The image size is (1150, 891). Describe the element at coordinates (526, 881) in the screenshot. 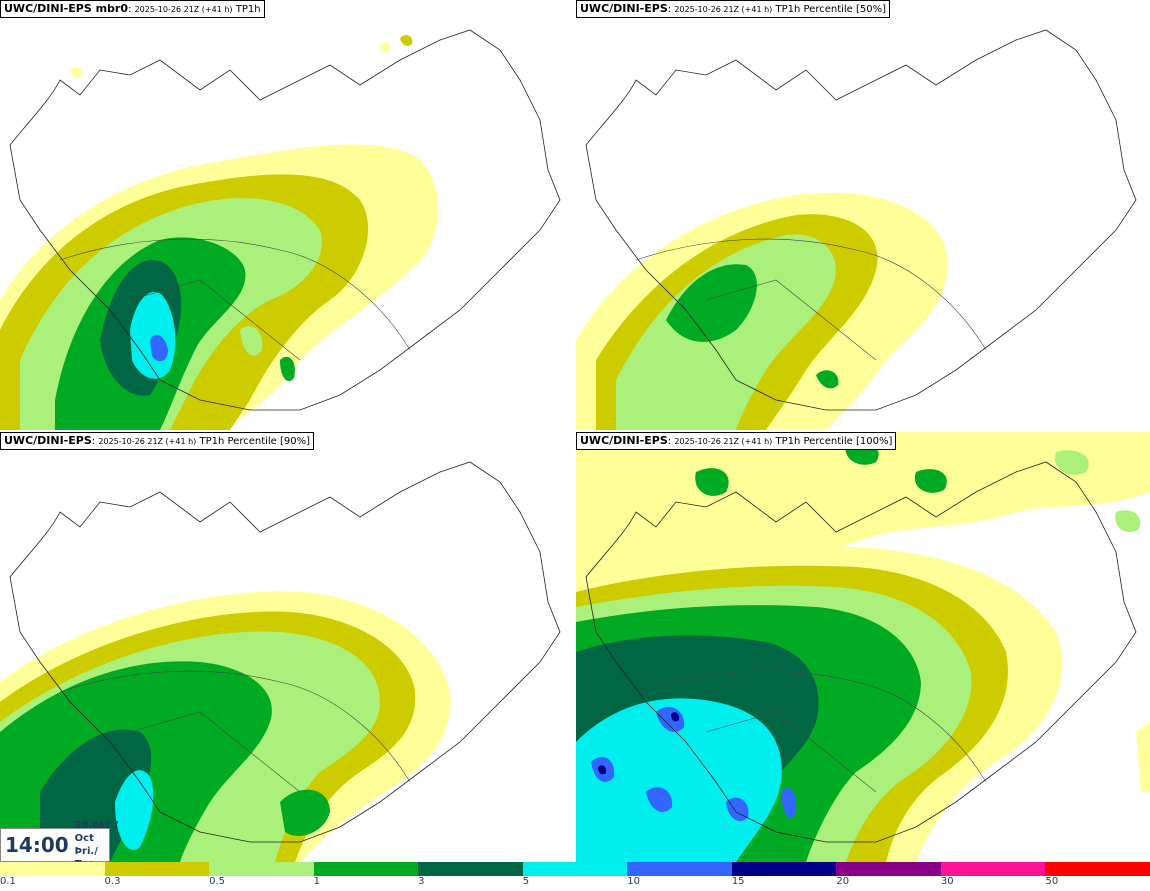

I see `legend-label: 5` at that location.